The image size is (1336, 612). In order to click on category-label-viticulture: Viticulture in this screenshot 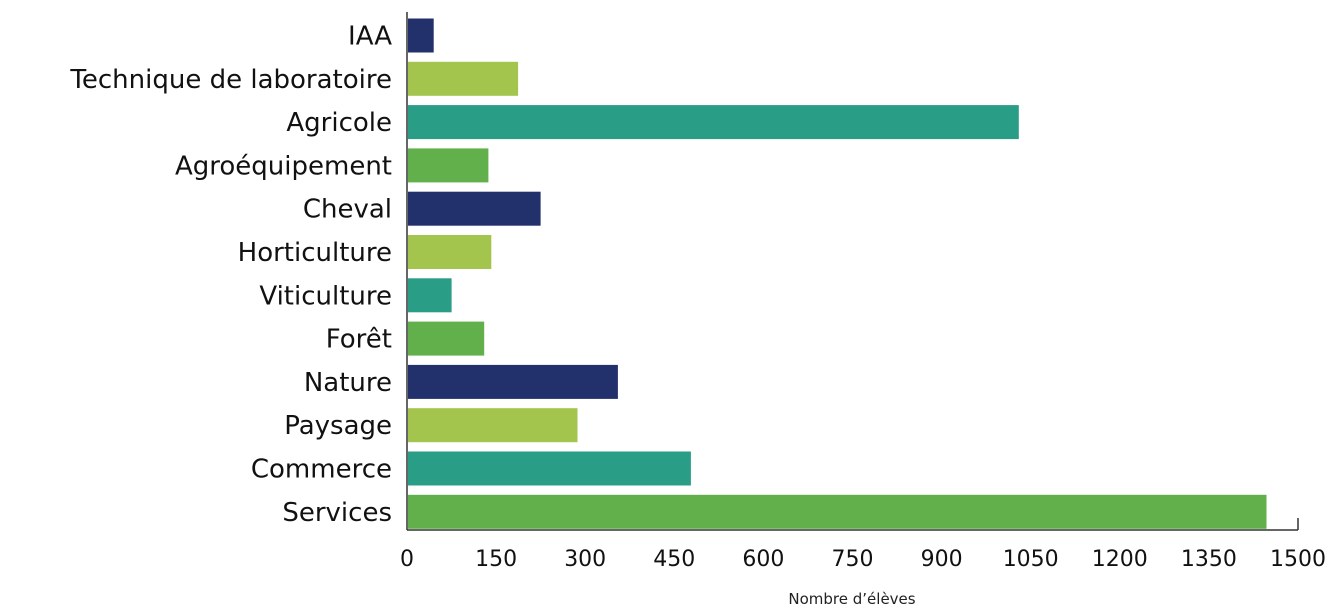, I will do `click(325, 296)`.